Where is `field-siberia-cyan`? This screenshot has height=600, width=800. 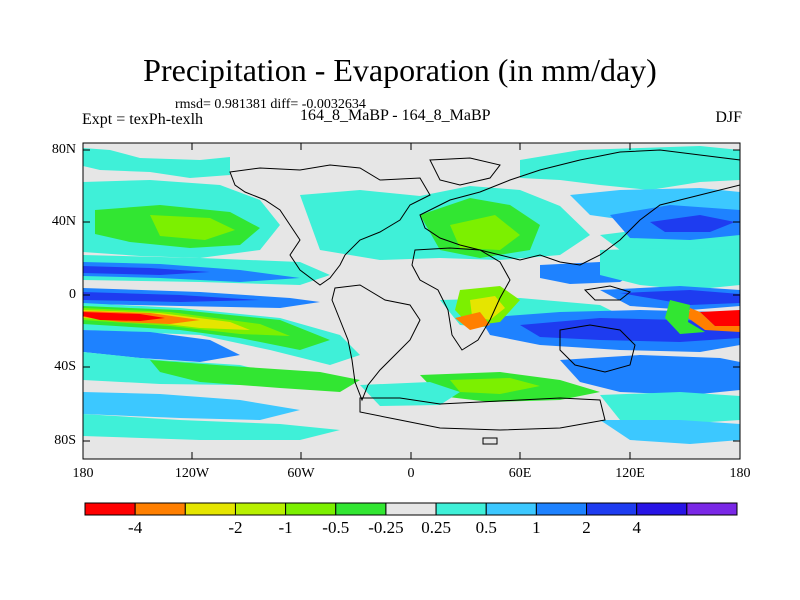
field-siberia-cyan is located at coordinates (630, 168).